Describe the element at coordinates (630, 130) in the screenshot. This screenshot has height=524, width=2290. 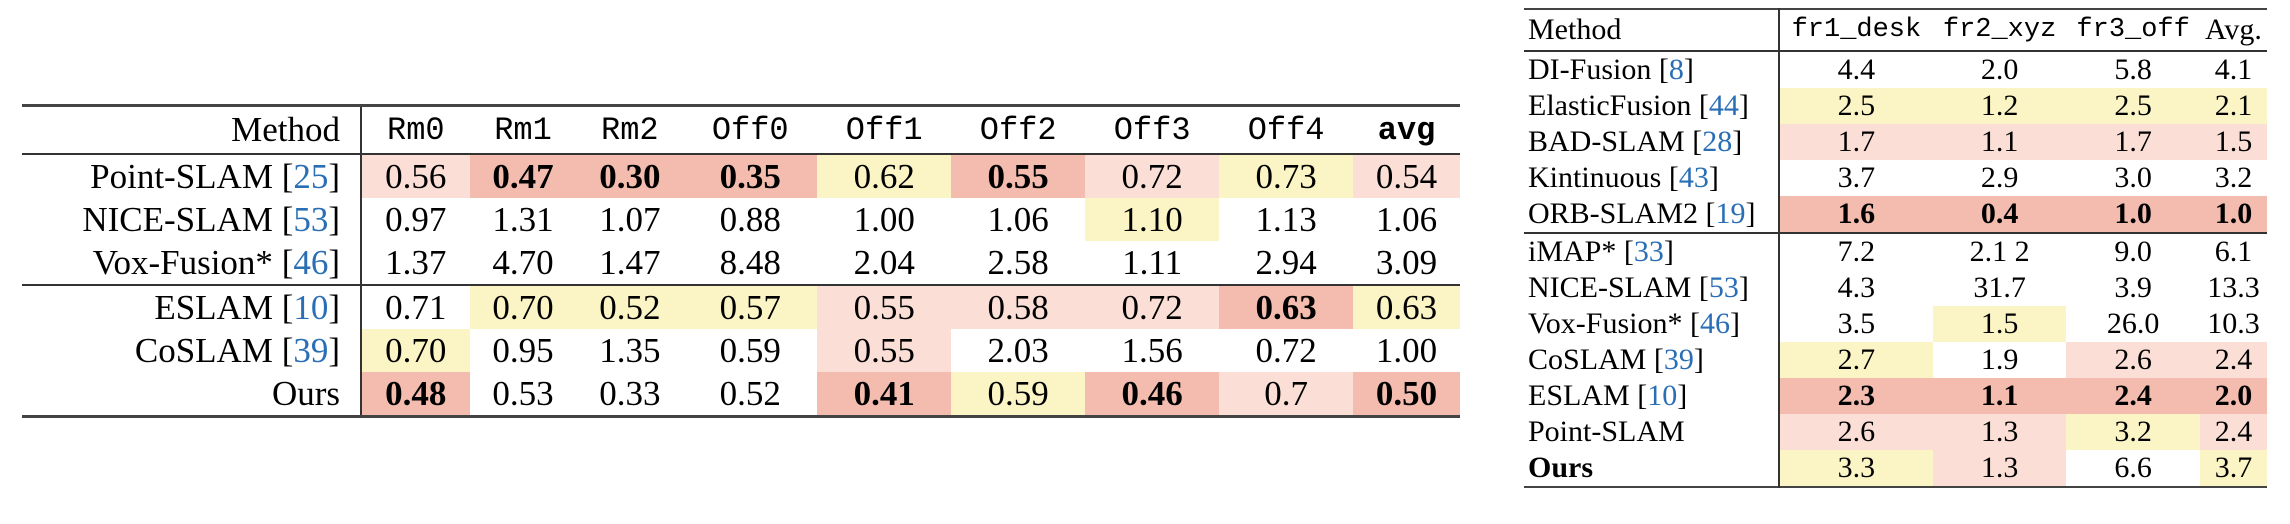
I see `column-header-rm2: Rm2` at that location.